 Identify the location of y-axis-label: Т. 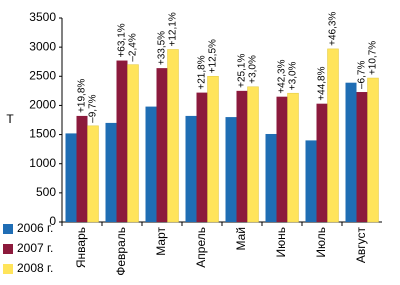
(10, 119).